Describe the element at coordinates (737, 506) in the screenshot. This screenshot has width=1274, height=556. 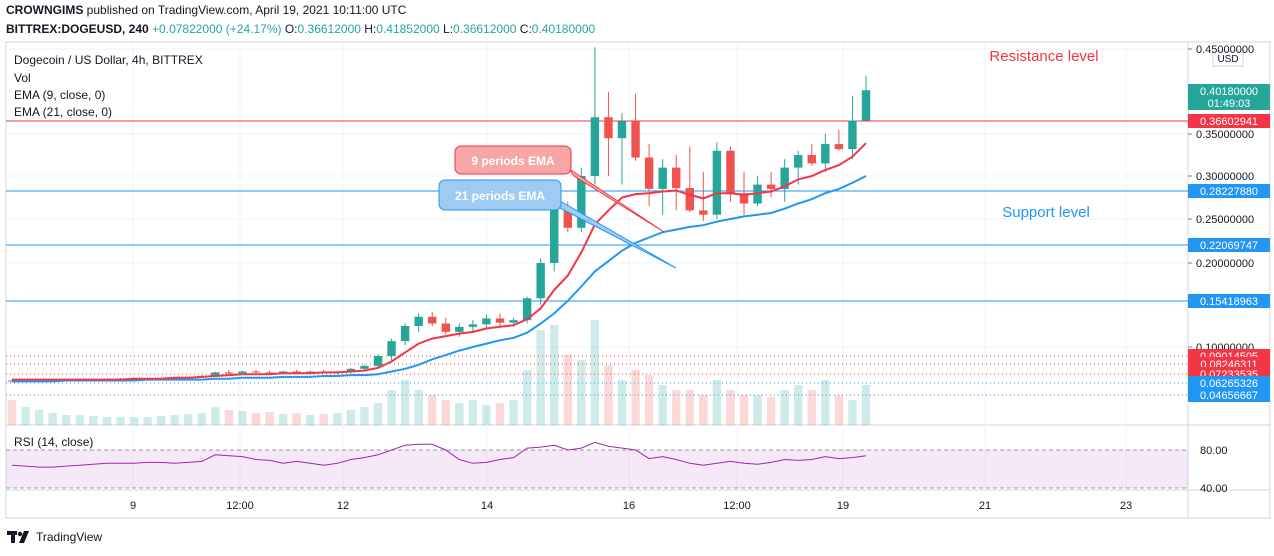
I see `time-tick-label: 12:00` at that location.